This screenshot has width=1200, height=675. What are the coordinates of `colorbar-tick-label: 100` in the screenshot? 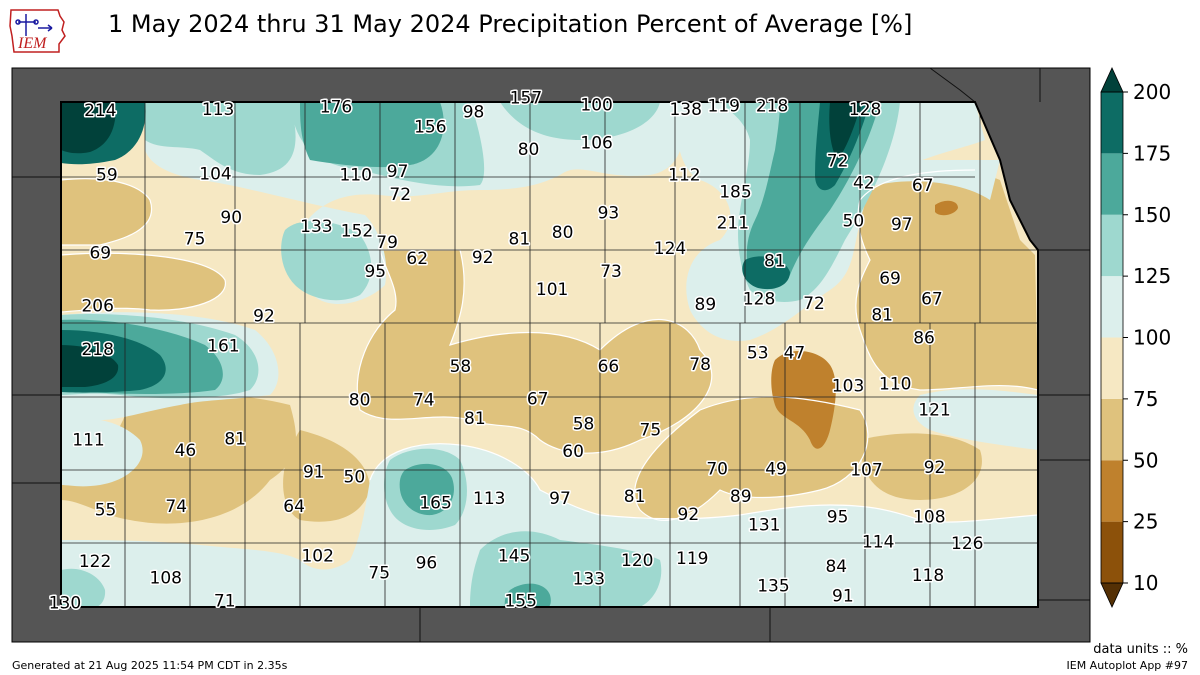 It's located at (1152, 338).